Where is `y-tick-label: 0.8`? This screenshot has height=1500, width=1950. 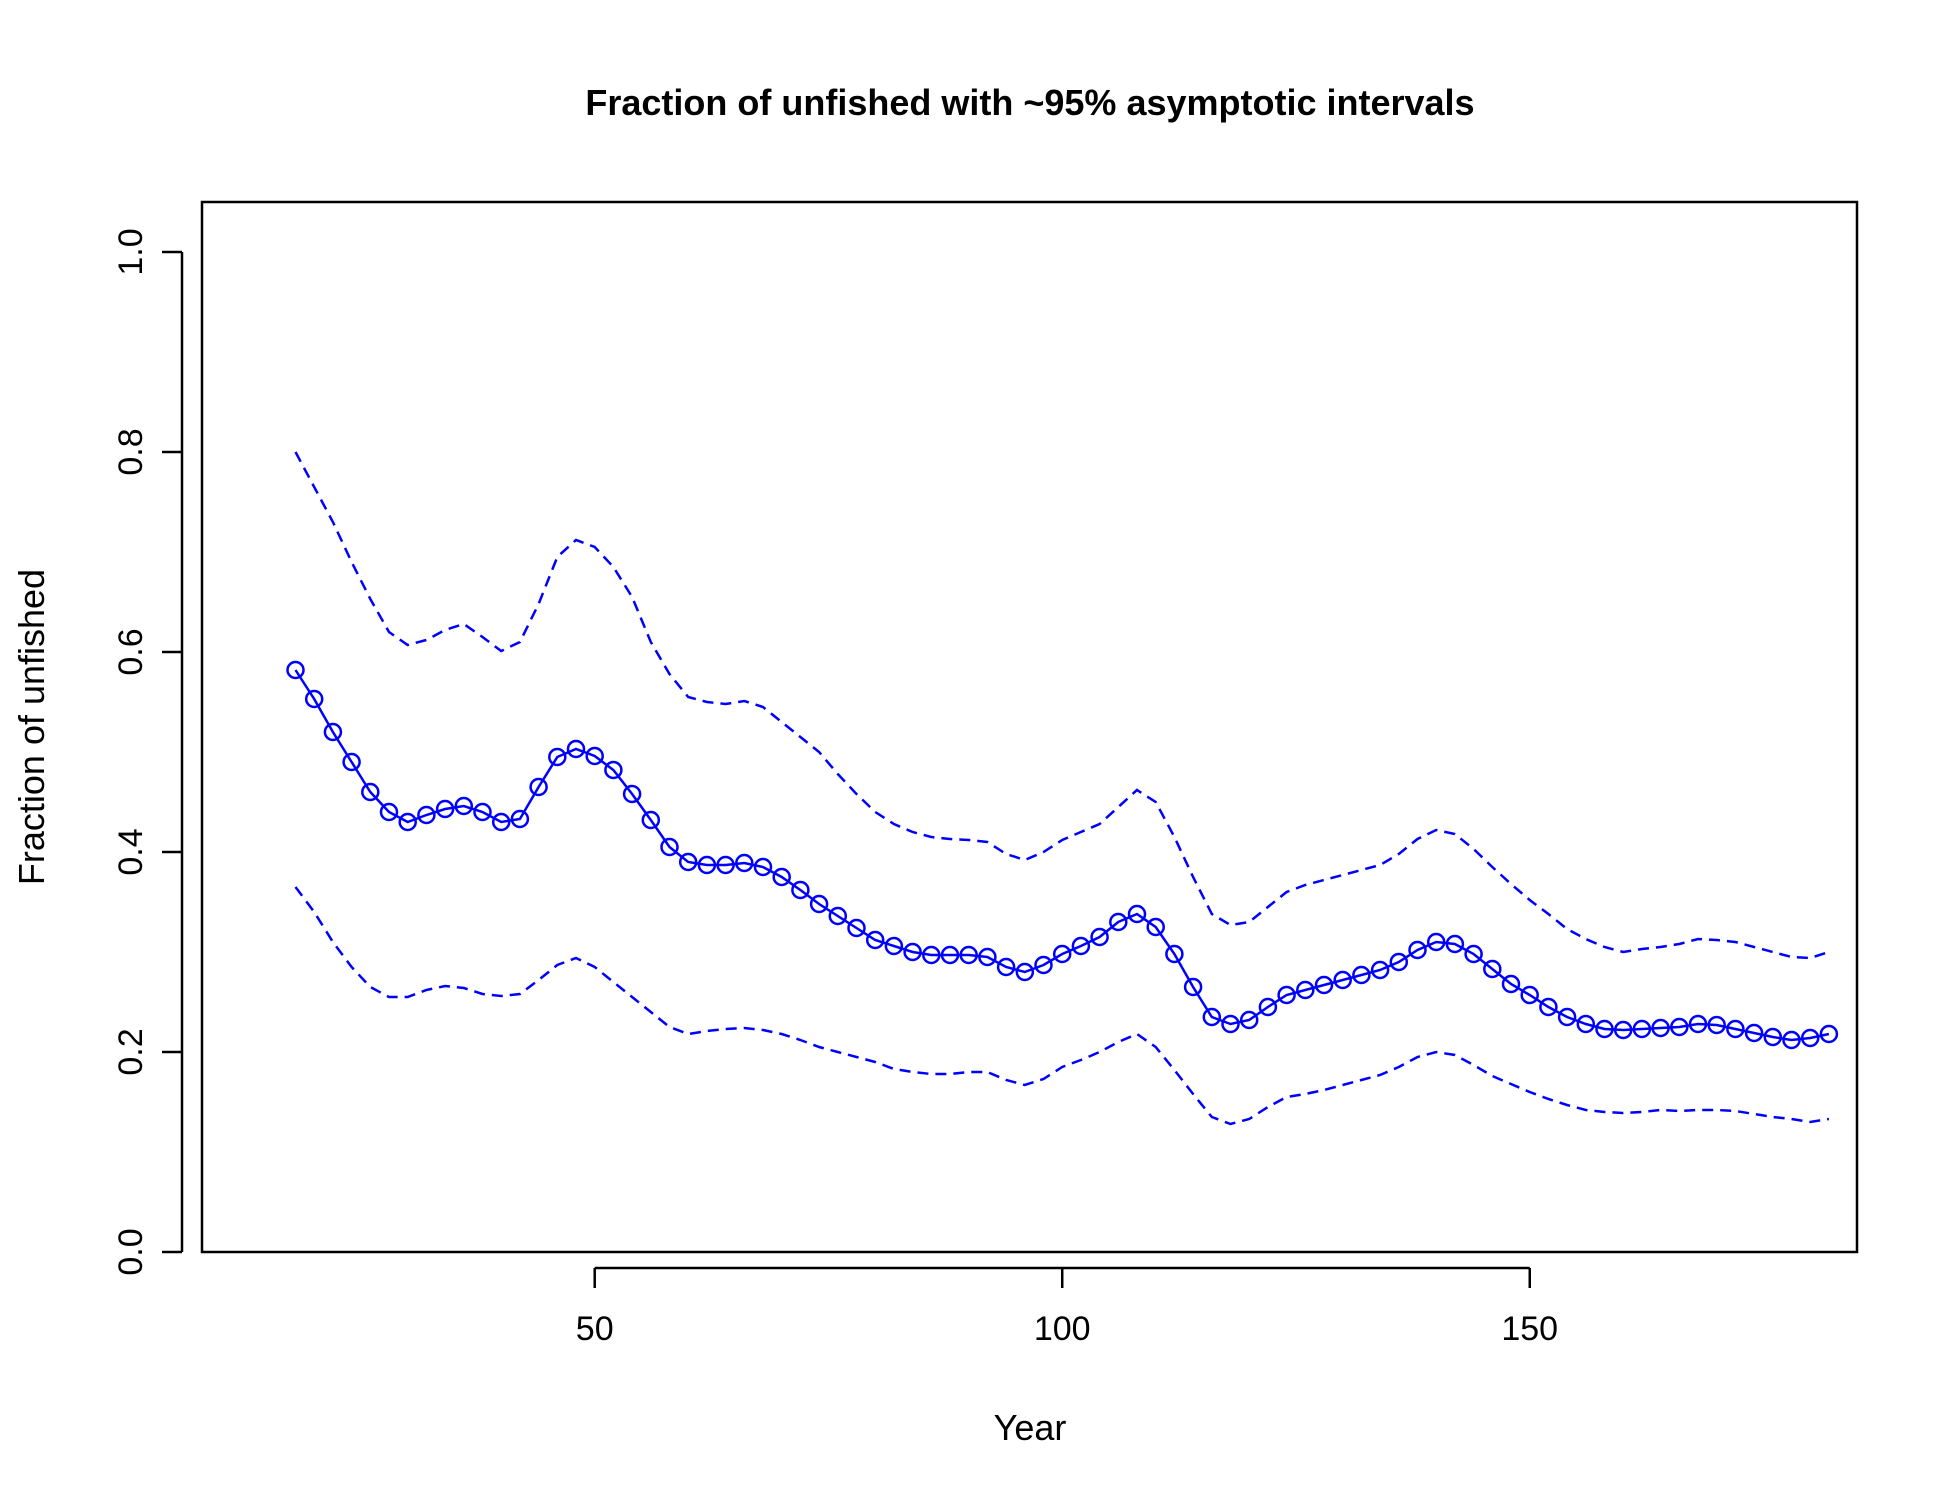 y-tick-label: 0.8 is located at coordinates (131, 451).